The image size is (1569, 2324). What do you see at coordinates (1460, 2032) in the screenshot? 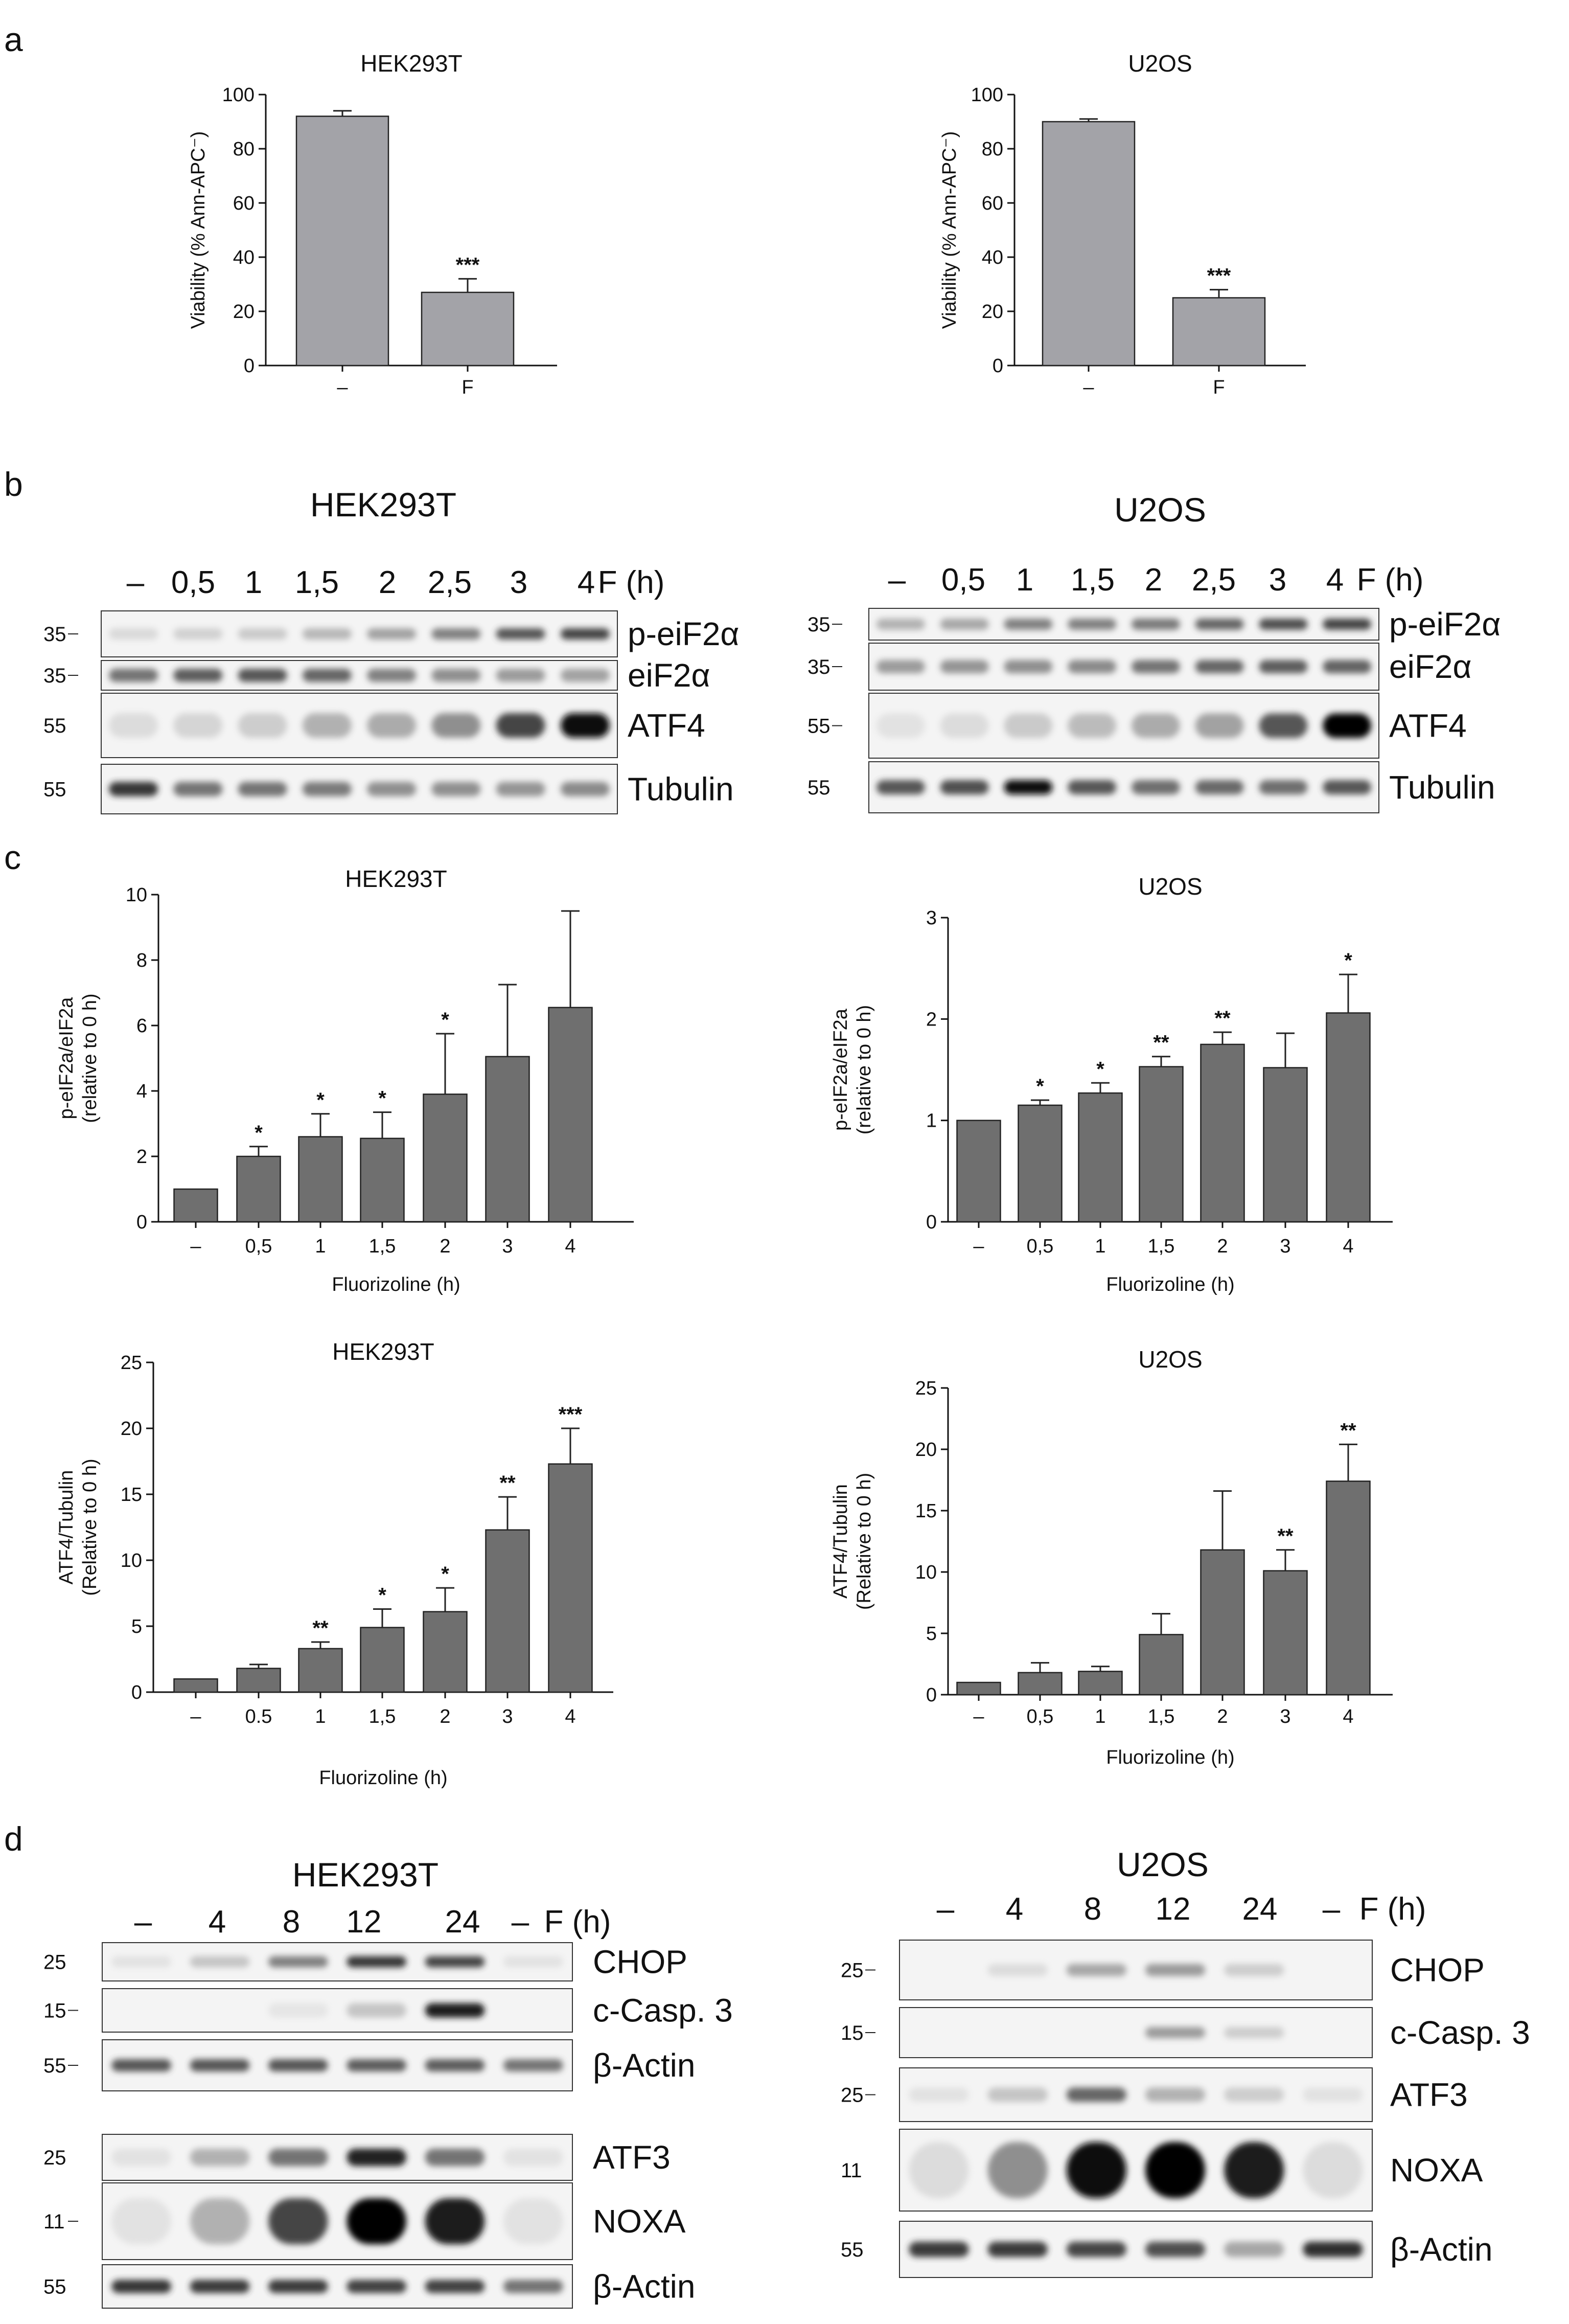
I see `protein-label: c-Casp. 3` at bounding box center [1460, 2032].